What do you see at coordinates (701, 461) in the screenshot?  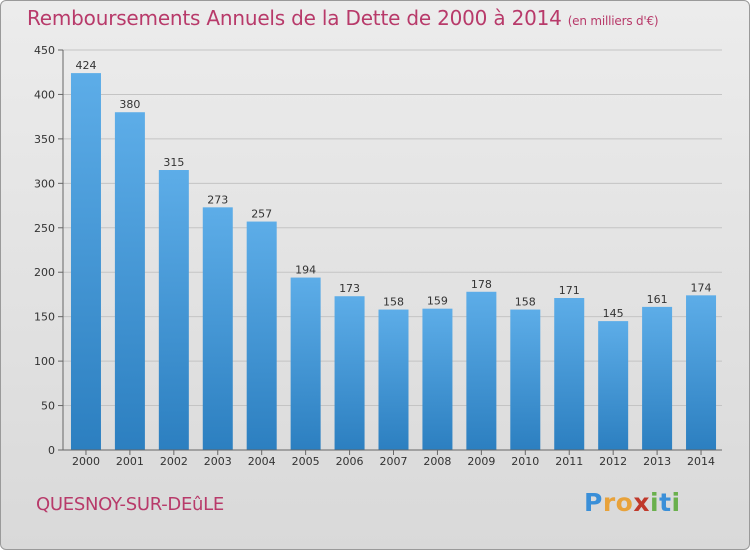 I see `x-tick-label-2014: 2014` at bounding box center [701, 461].